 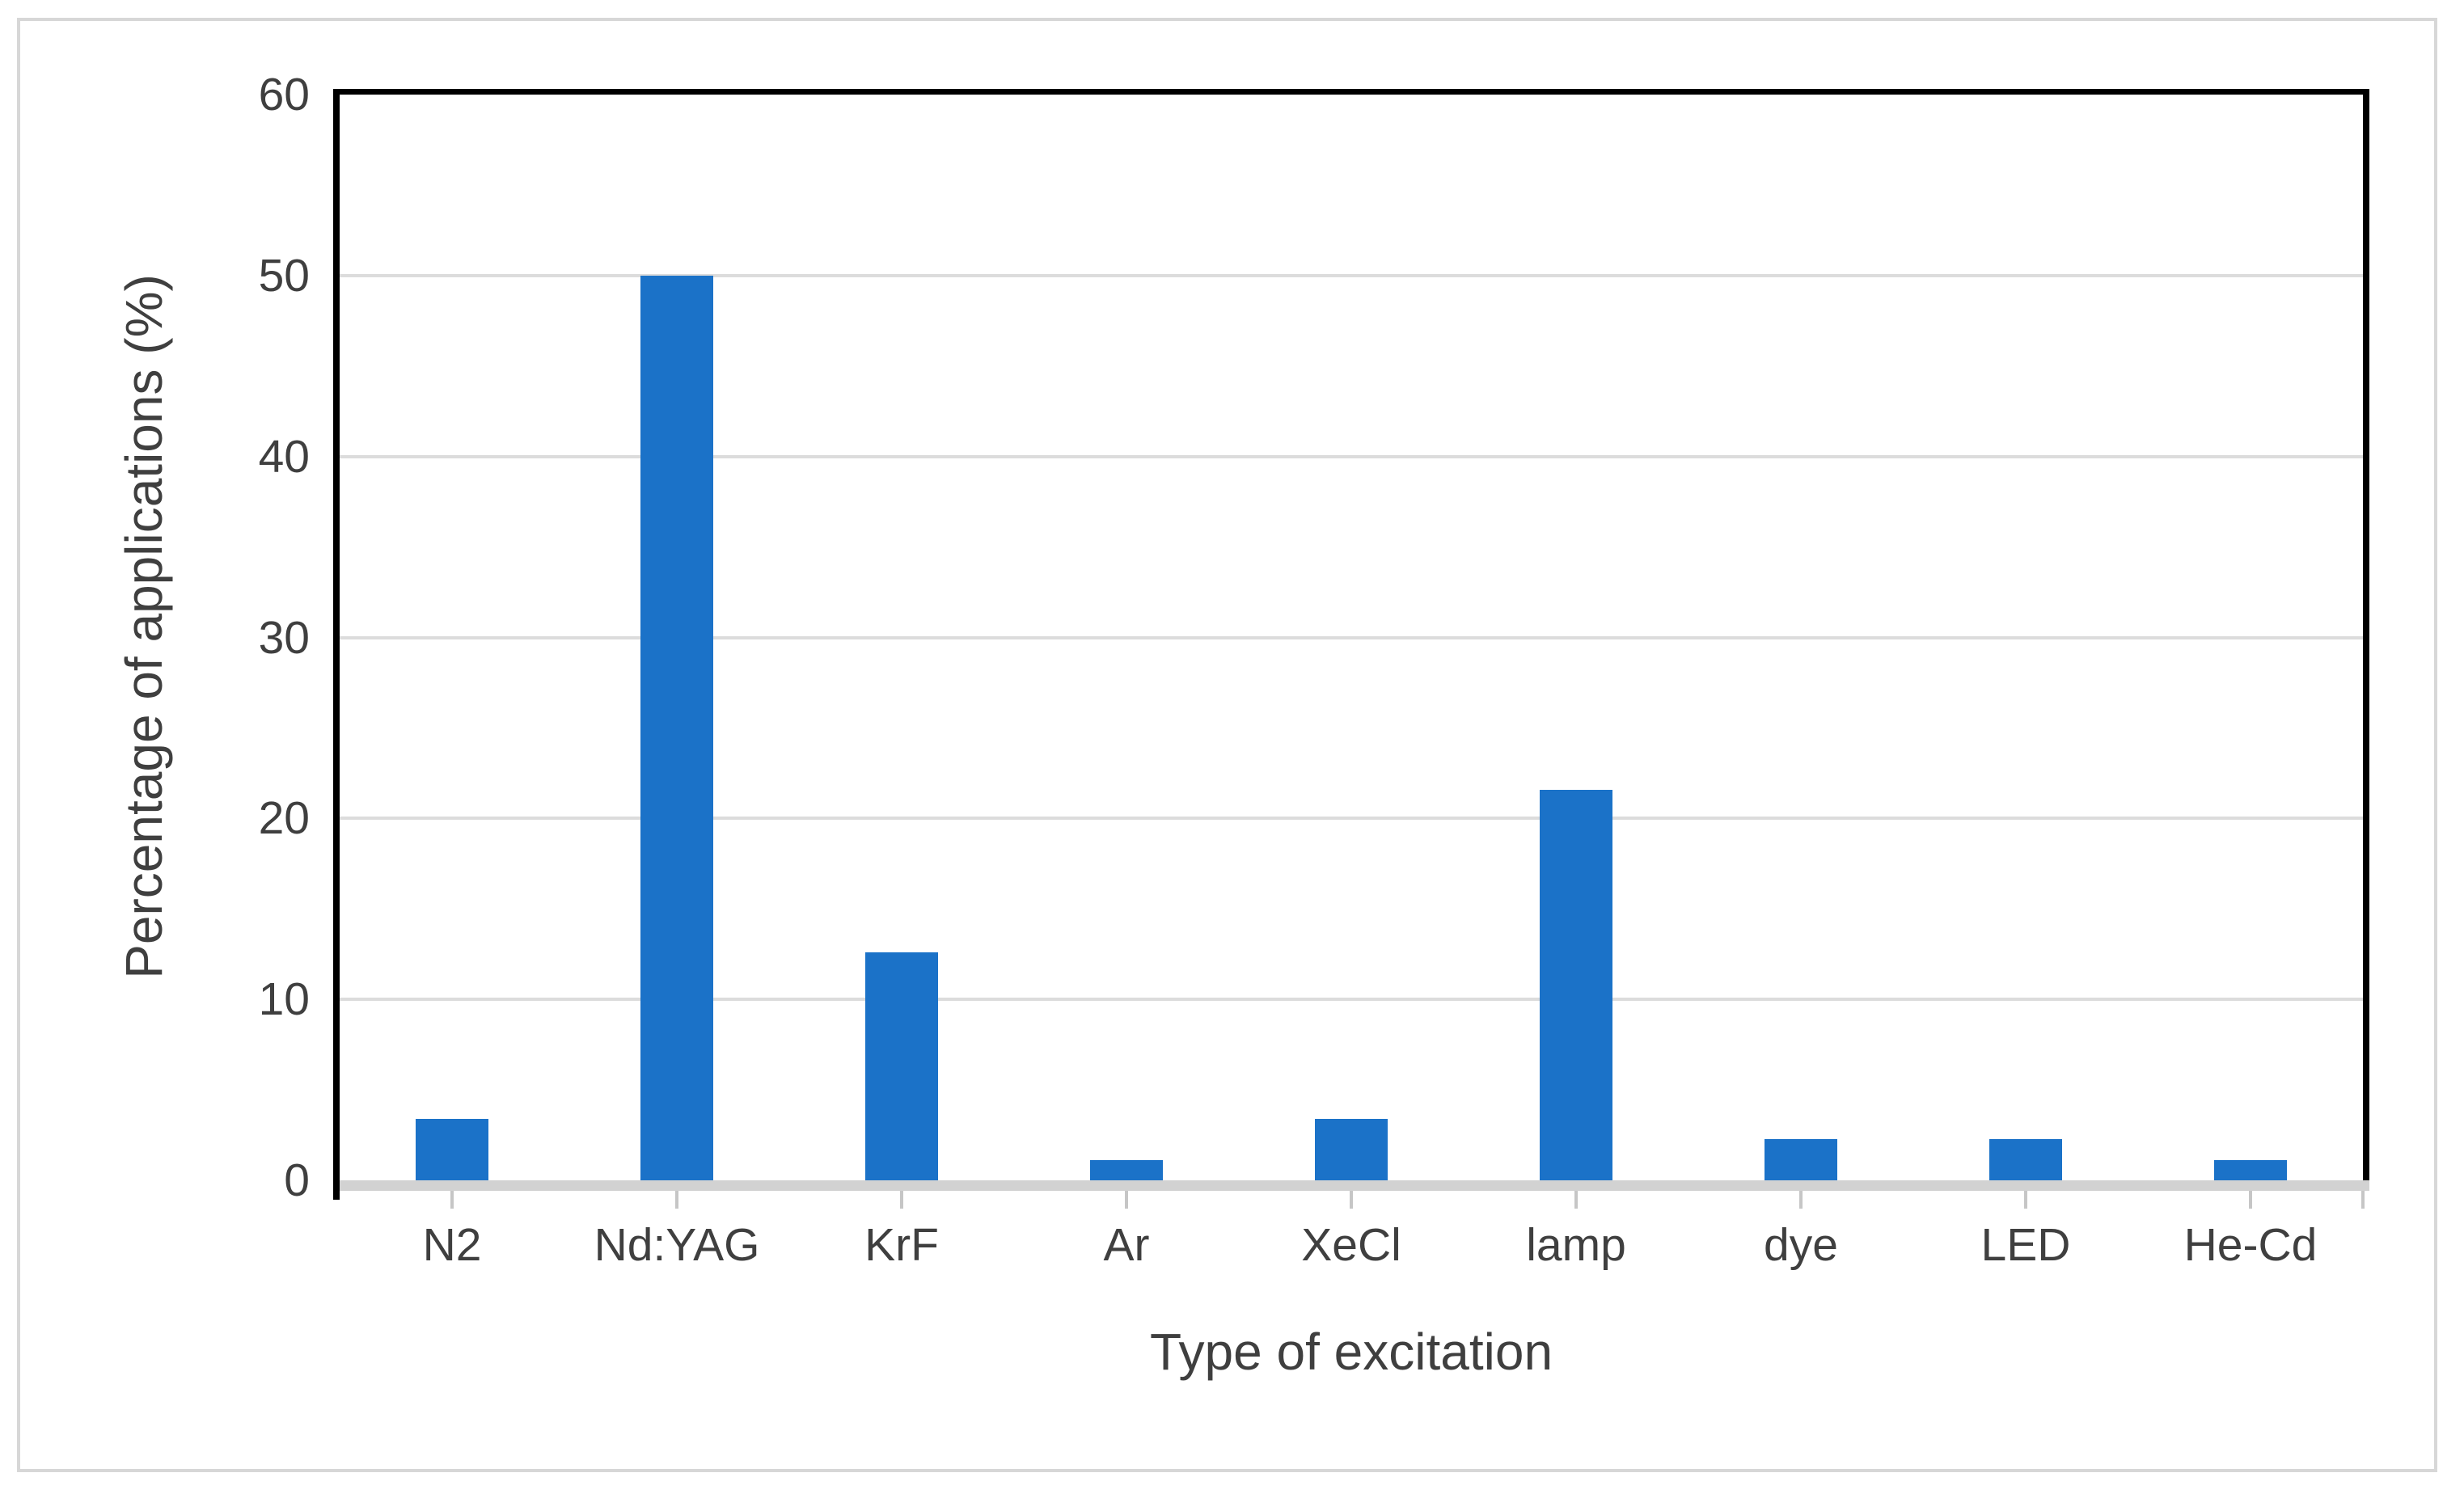 I want to click on bar-KrF, so click(x=901, y=1066).